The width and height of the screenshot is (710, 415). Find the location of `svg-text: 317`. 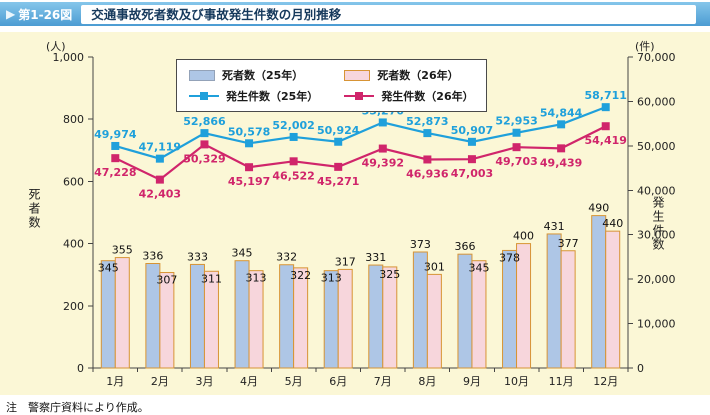

svg-text: 317 is located at coordinates (345, 261).